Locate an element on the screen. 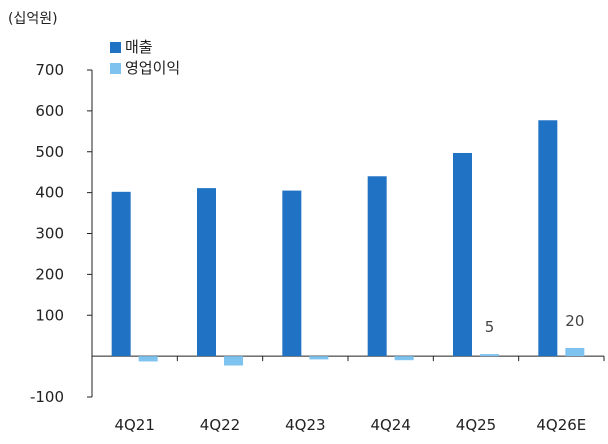  x-tick-label: 4Q22 is located at coordinates (220, 425).